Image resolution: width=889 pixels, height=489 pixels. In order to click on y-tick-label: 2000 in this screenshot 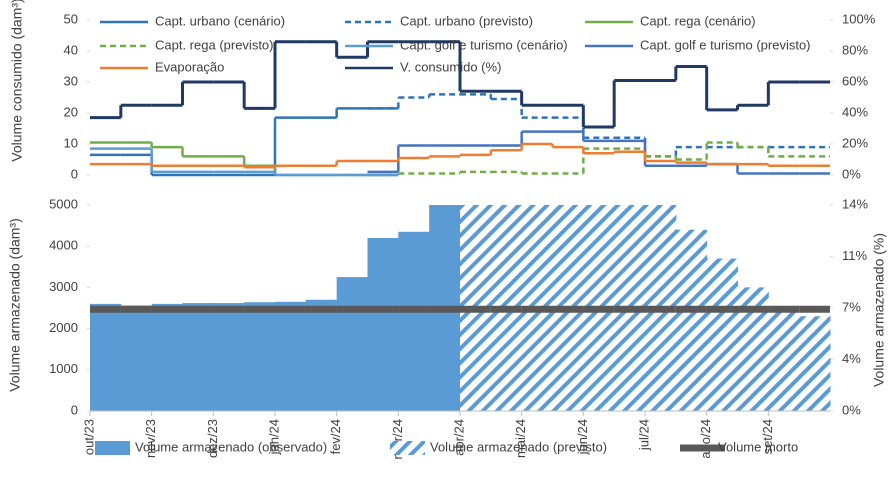, I will do `click(63, 327)`.